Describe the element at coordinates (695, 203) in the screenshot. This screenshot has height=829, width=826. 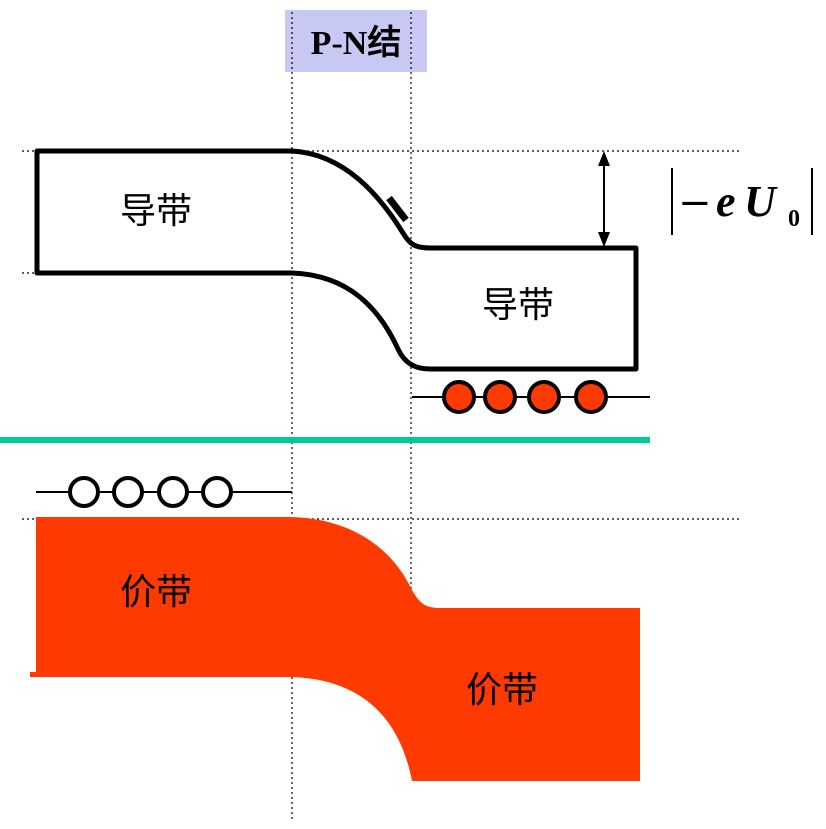
I see `barrier-label-minus: −` at that location.